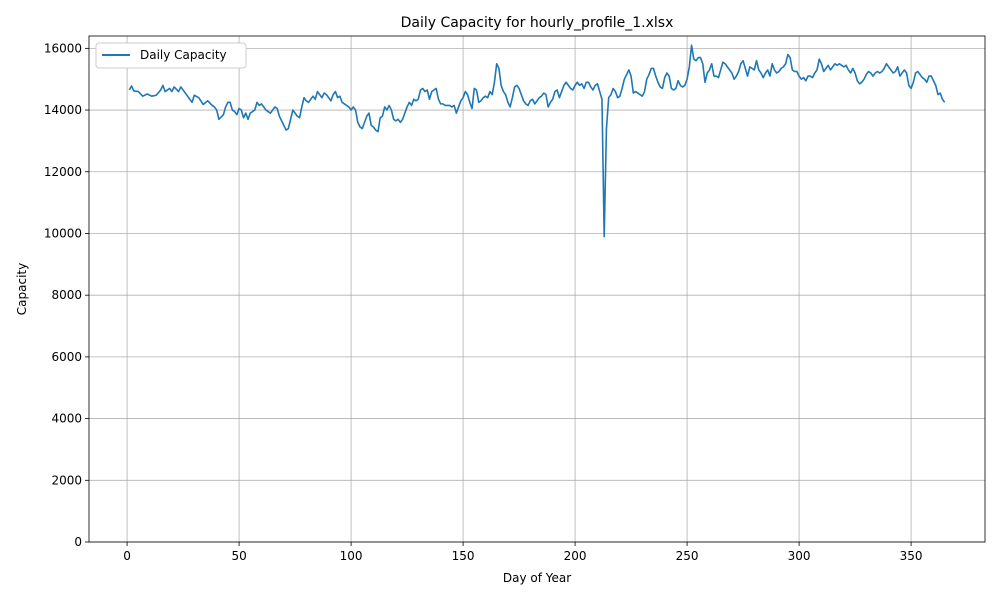 Image resolution: width=1000 pixels, height=600 pixels. Describe the element at coordinates (66, 419) in the screenshot. I see `y-tick-label: 4000` at that location.